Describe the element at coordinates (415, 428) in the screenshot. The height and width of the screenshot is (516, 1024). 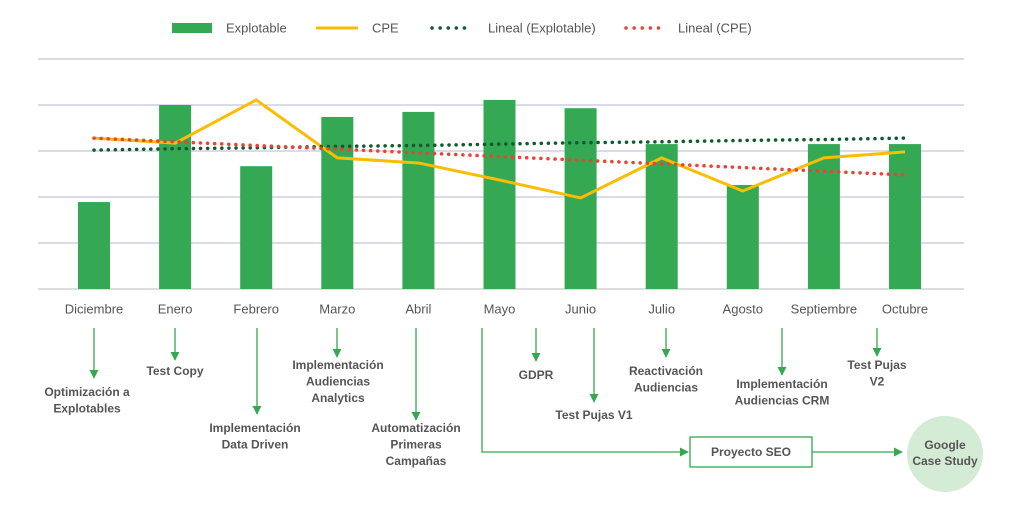
I see `annotation: Automatización` at that location.